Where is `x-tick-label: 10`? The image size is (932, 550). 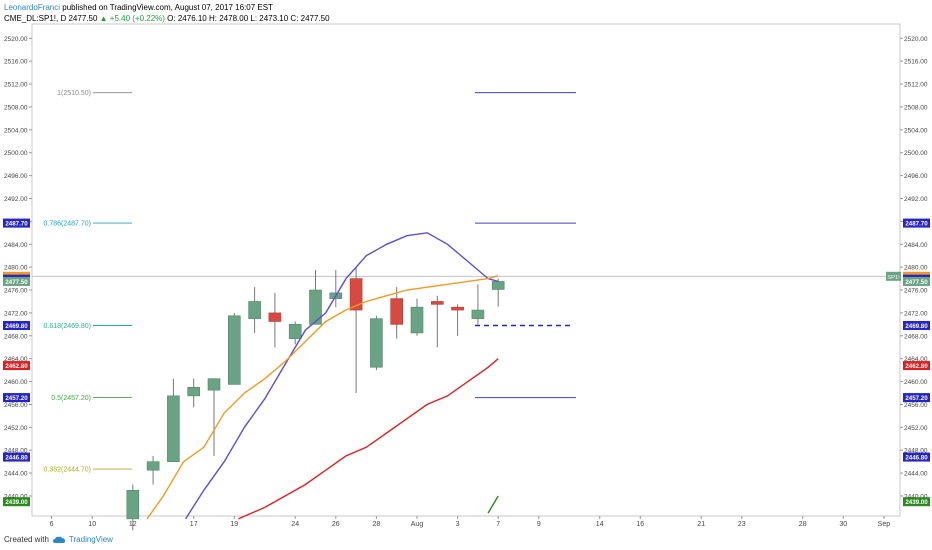
x-tick-label: 10 is located at coordinates (92, 524).